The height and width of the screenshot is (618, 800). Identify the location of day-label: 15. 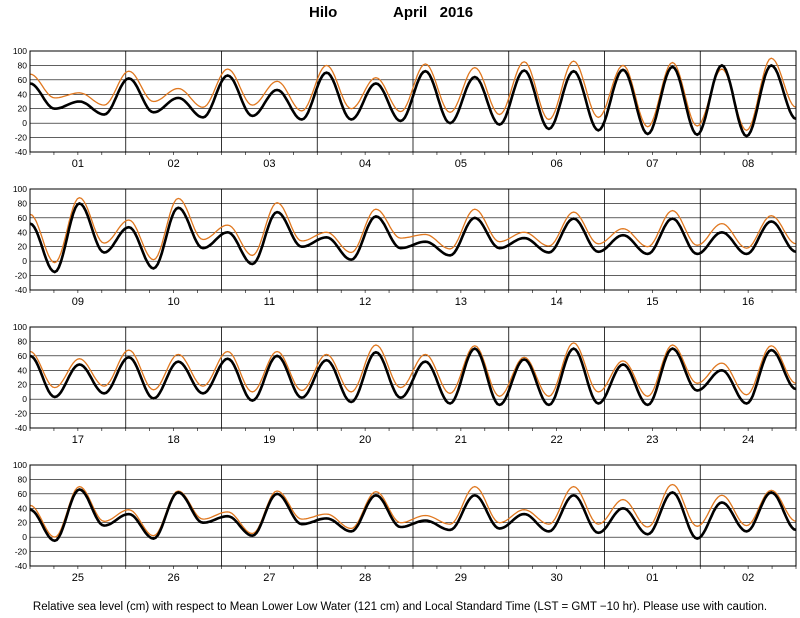
(652, 302).